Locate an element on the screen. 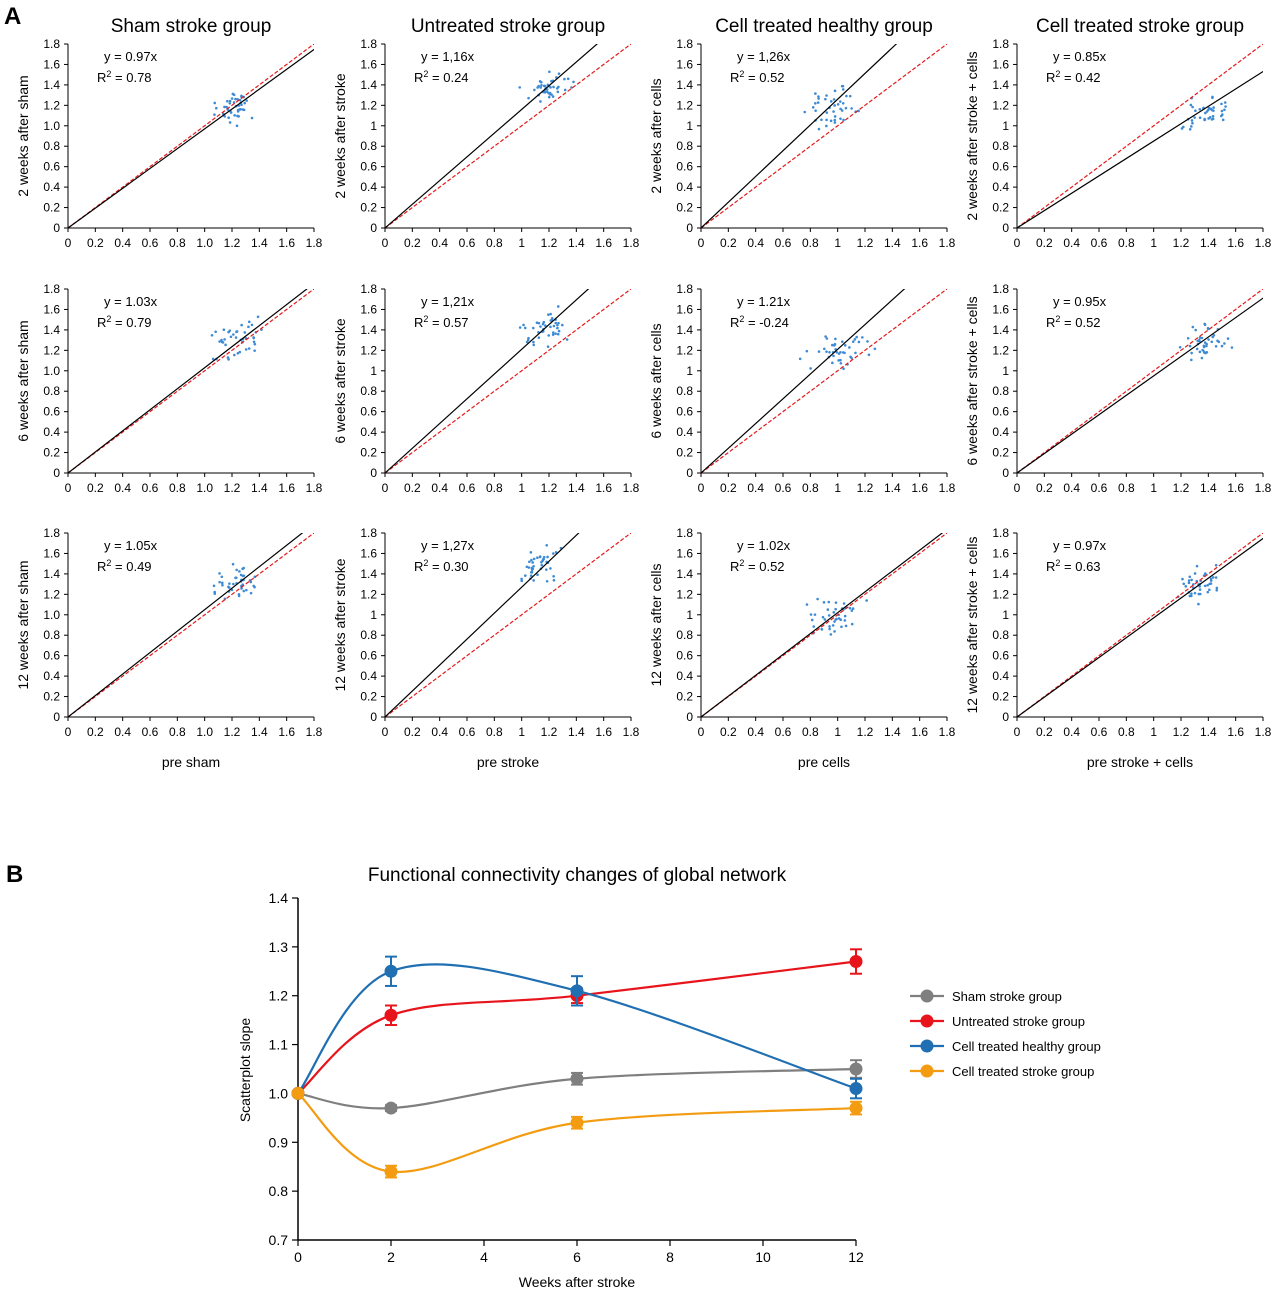 The width and height of the screenshot is (1278, 1300). x-tick-label: 1.0 is located at coordinates (204, 488).